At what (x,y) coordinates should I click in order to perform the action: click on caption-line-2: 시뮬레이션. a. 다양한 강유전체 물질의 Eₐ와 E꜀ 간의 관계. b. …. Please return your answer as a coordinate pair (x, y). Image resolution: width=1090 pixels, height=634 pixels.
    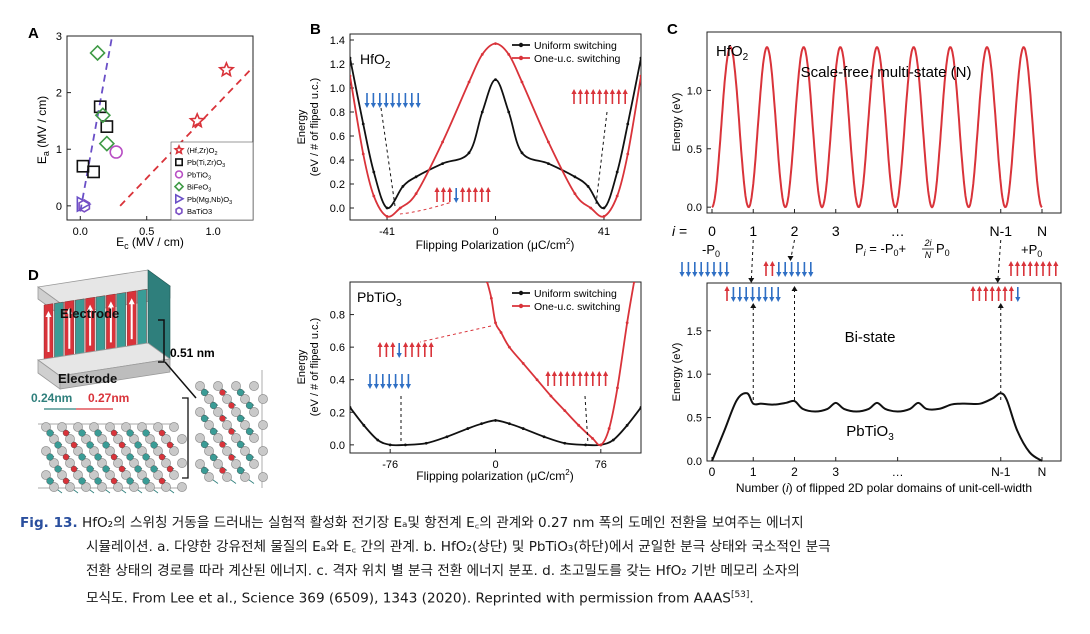
    Looking at the image, I should click on (458, 547).